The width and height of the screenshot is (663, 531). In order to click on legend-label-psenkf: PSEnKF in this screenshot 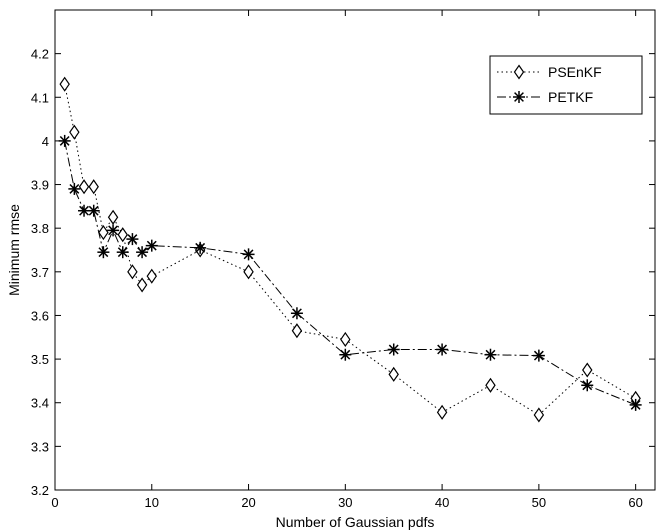, I will do `click(575, 72)`.